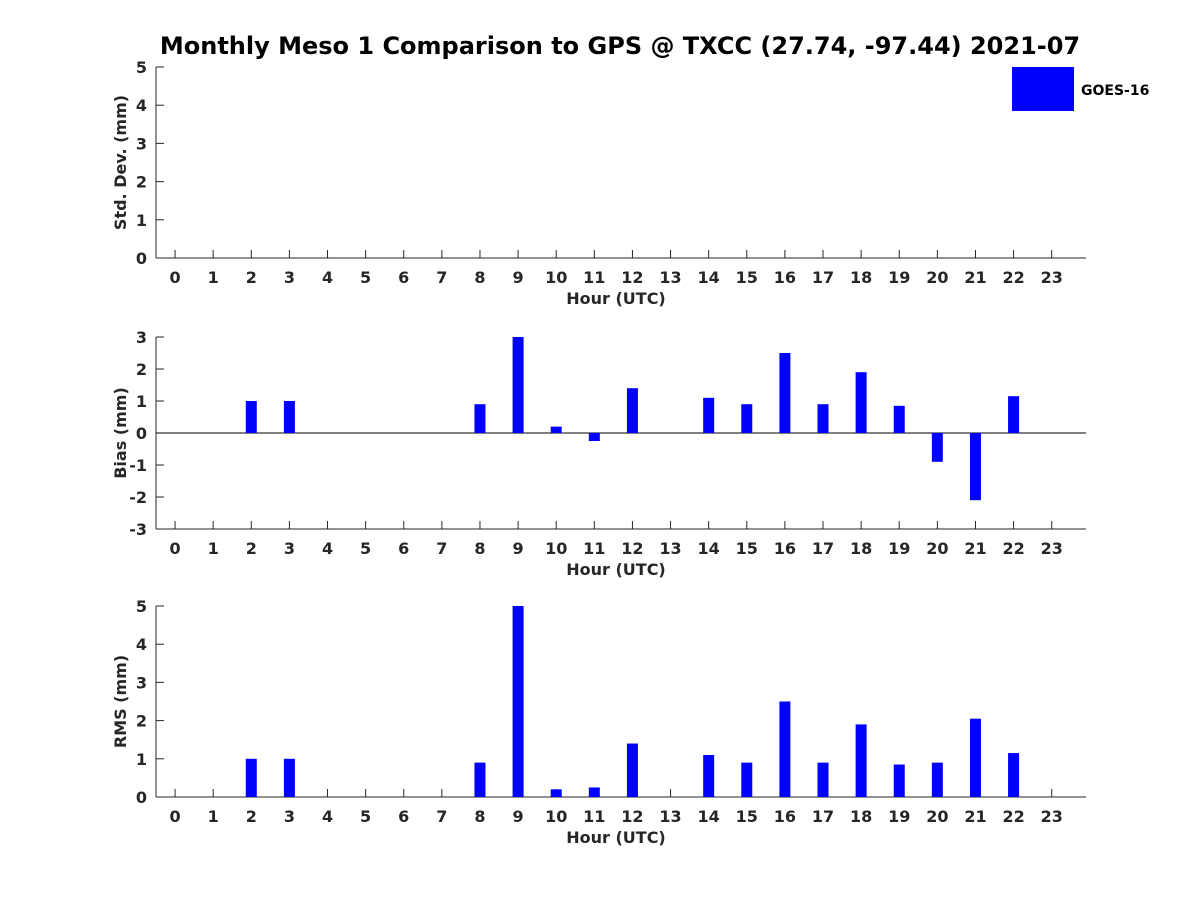 The image size is (1200, 900). Describe the element at coordinates (120, 433) in the screenshot. I see `y-axis-label: Bias (mm)` at that location.